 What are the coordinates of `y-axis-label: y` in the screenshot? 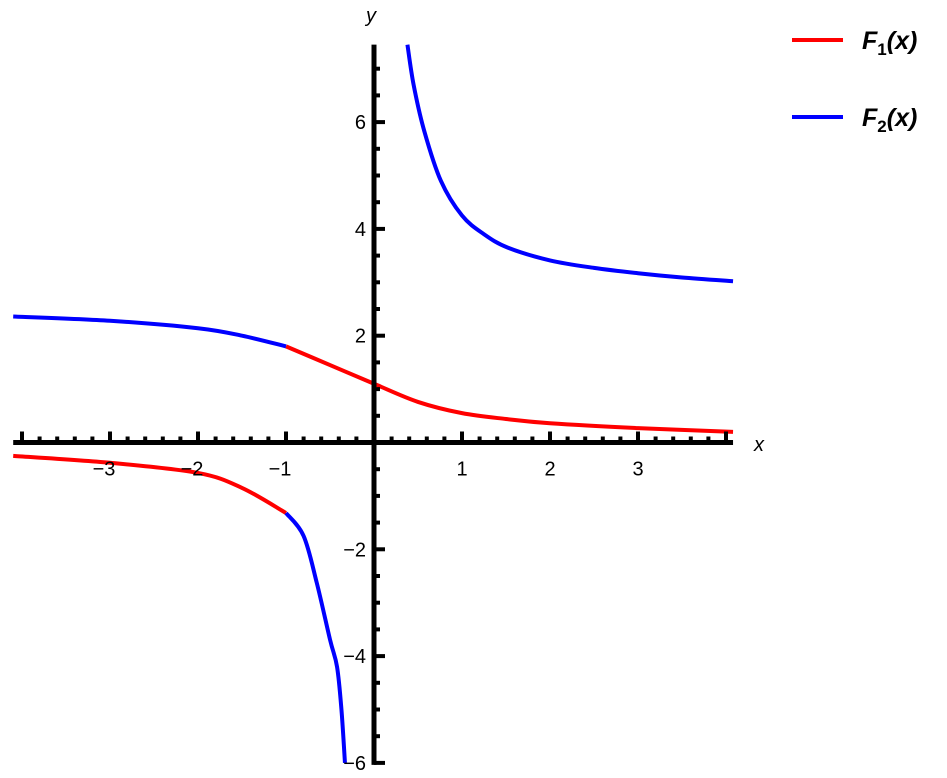 It's located at (370, 16).